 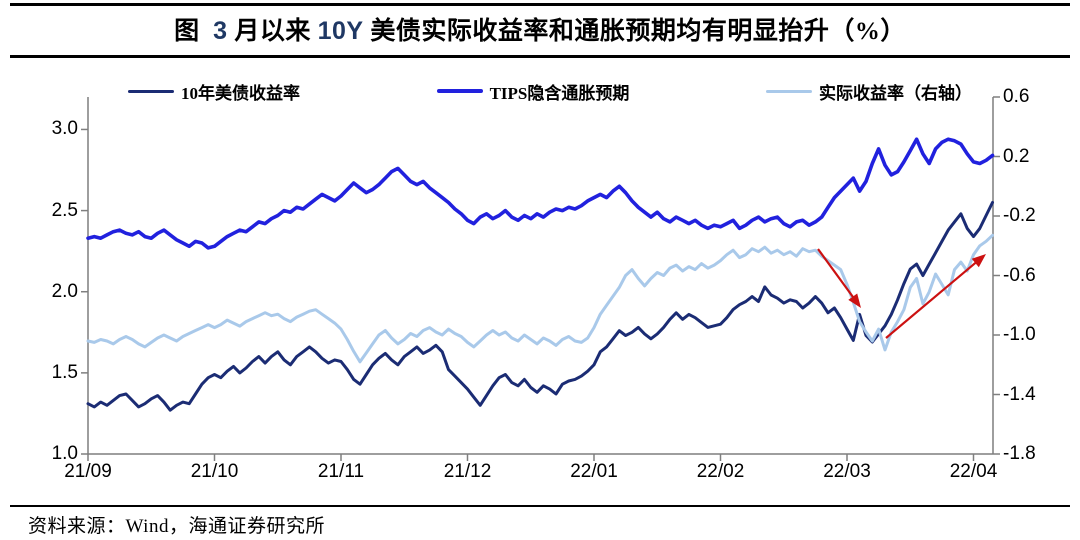 I want to click on x-axis-label: 22/02, so click(x=720, y=471).